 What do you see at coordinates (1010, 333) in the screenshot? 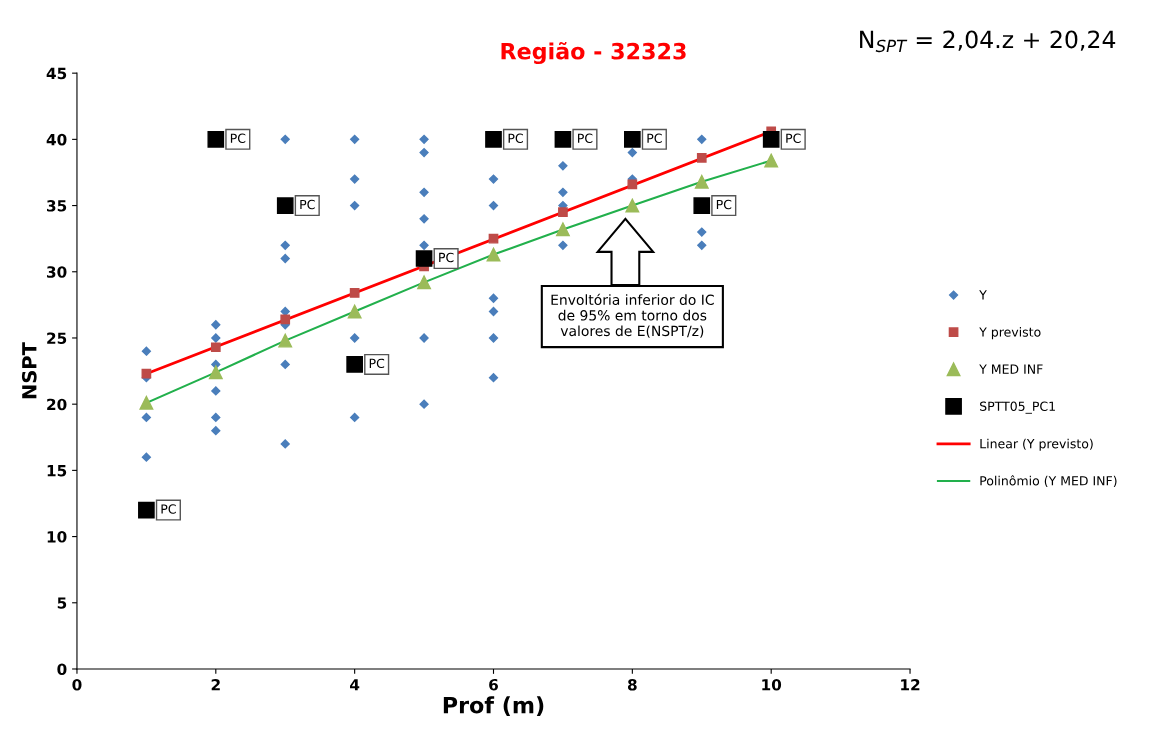
I see `legend-label: Y previsto` at bounding box center [1010, 333].